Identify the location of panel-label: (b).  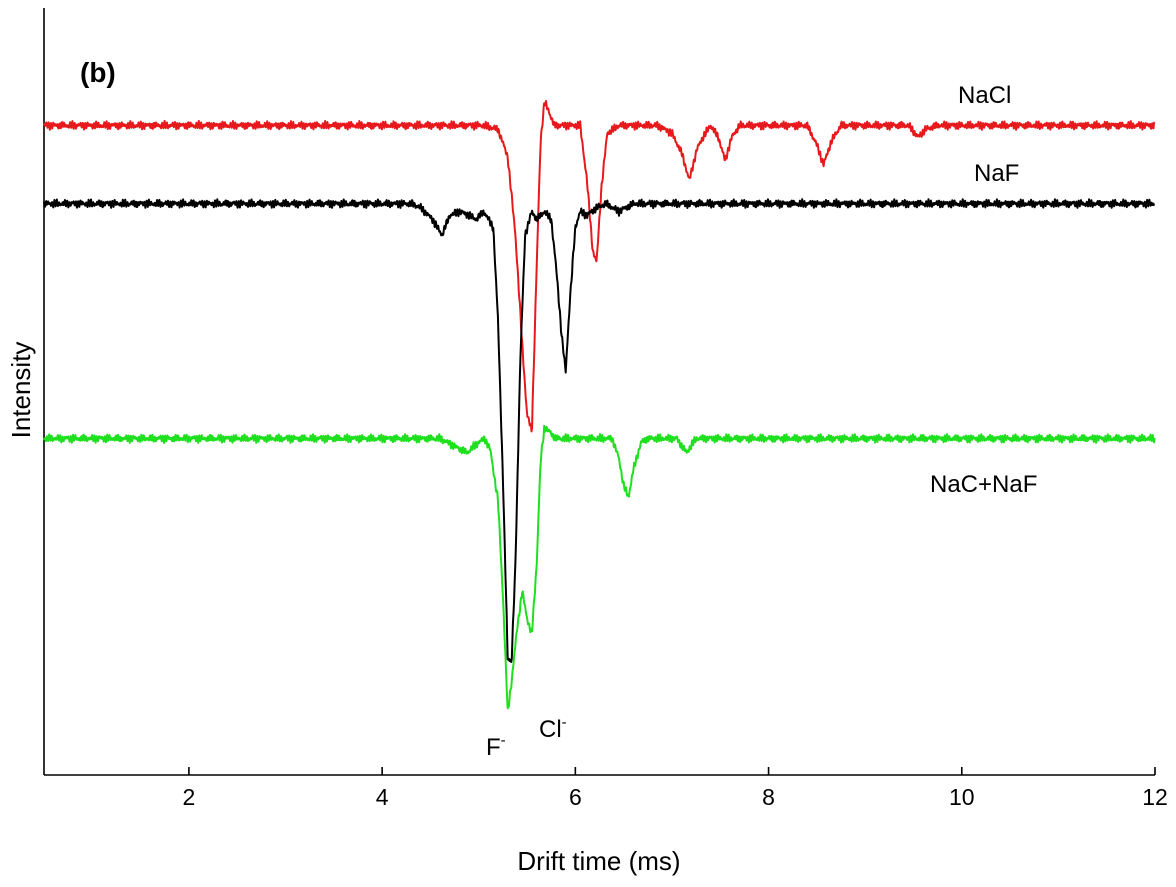
(98, 72).